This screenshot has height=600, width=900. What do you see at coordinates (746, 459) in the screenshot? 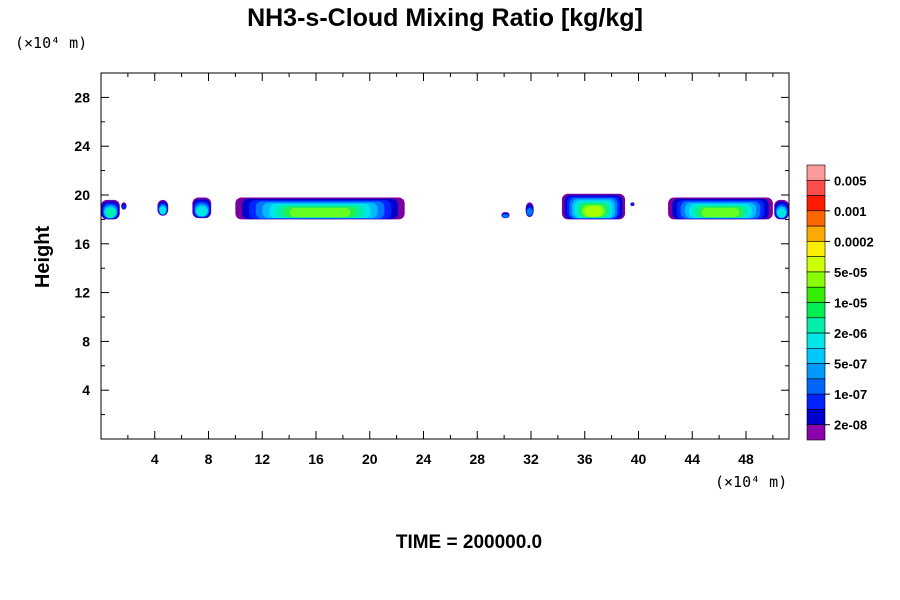
I see `x-tick-label: 48` at bounding box center [746, 459].